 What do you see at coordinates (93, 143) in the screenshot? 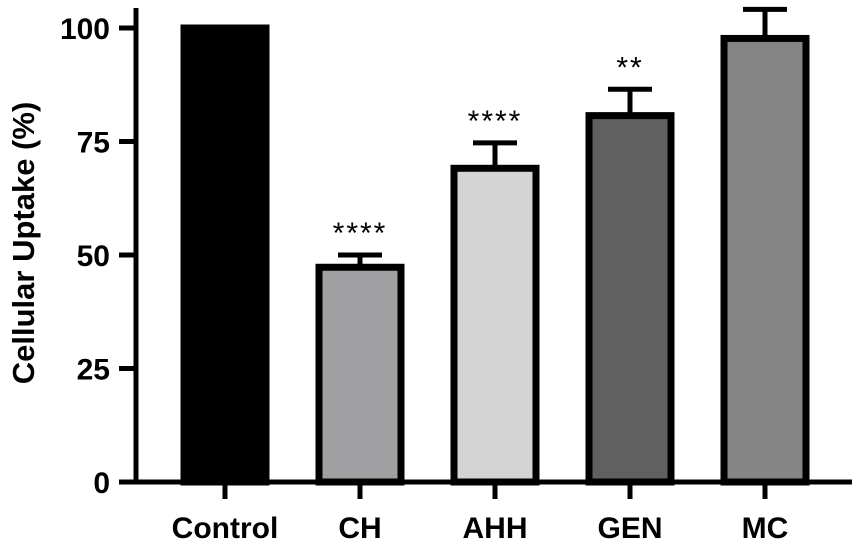
I see `y-tick-label: 75` at bounding box center [93, 143].